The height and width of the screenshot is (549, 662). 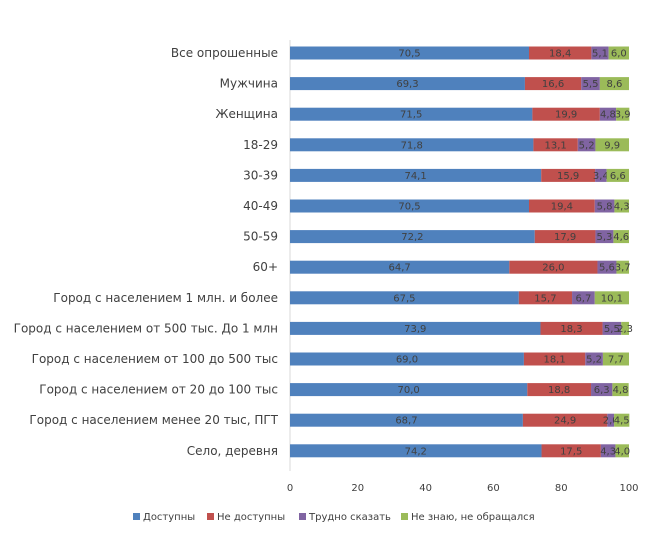 I want to click on data-label: 26,0, so click(x=553, y=268).